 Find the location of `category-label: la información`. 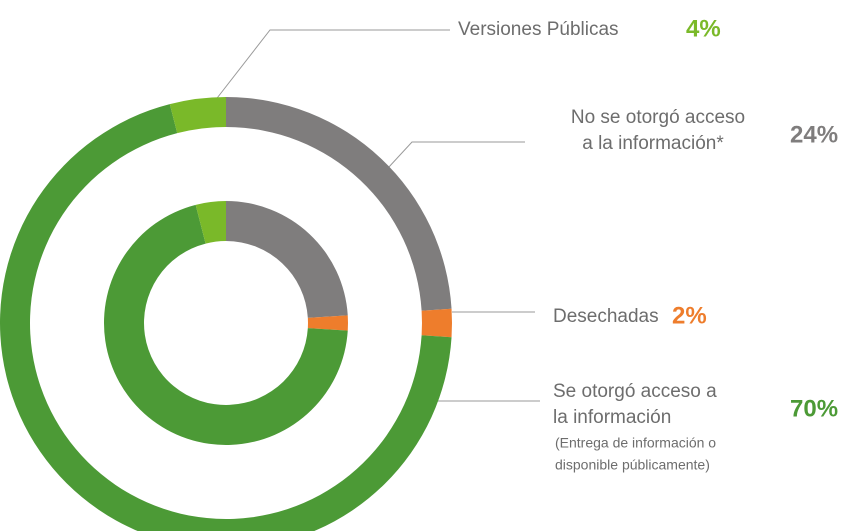

category-label: la información is located at coordinates (612, 417).